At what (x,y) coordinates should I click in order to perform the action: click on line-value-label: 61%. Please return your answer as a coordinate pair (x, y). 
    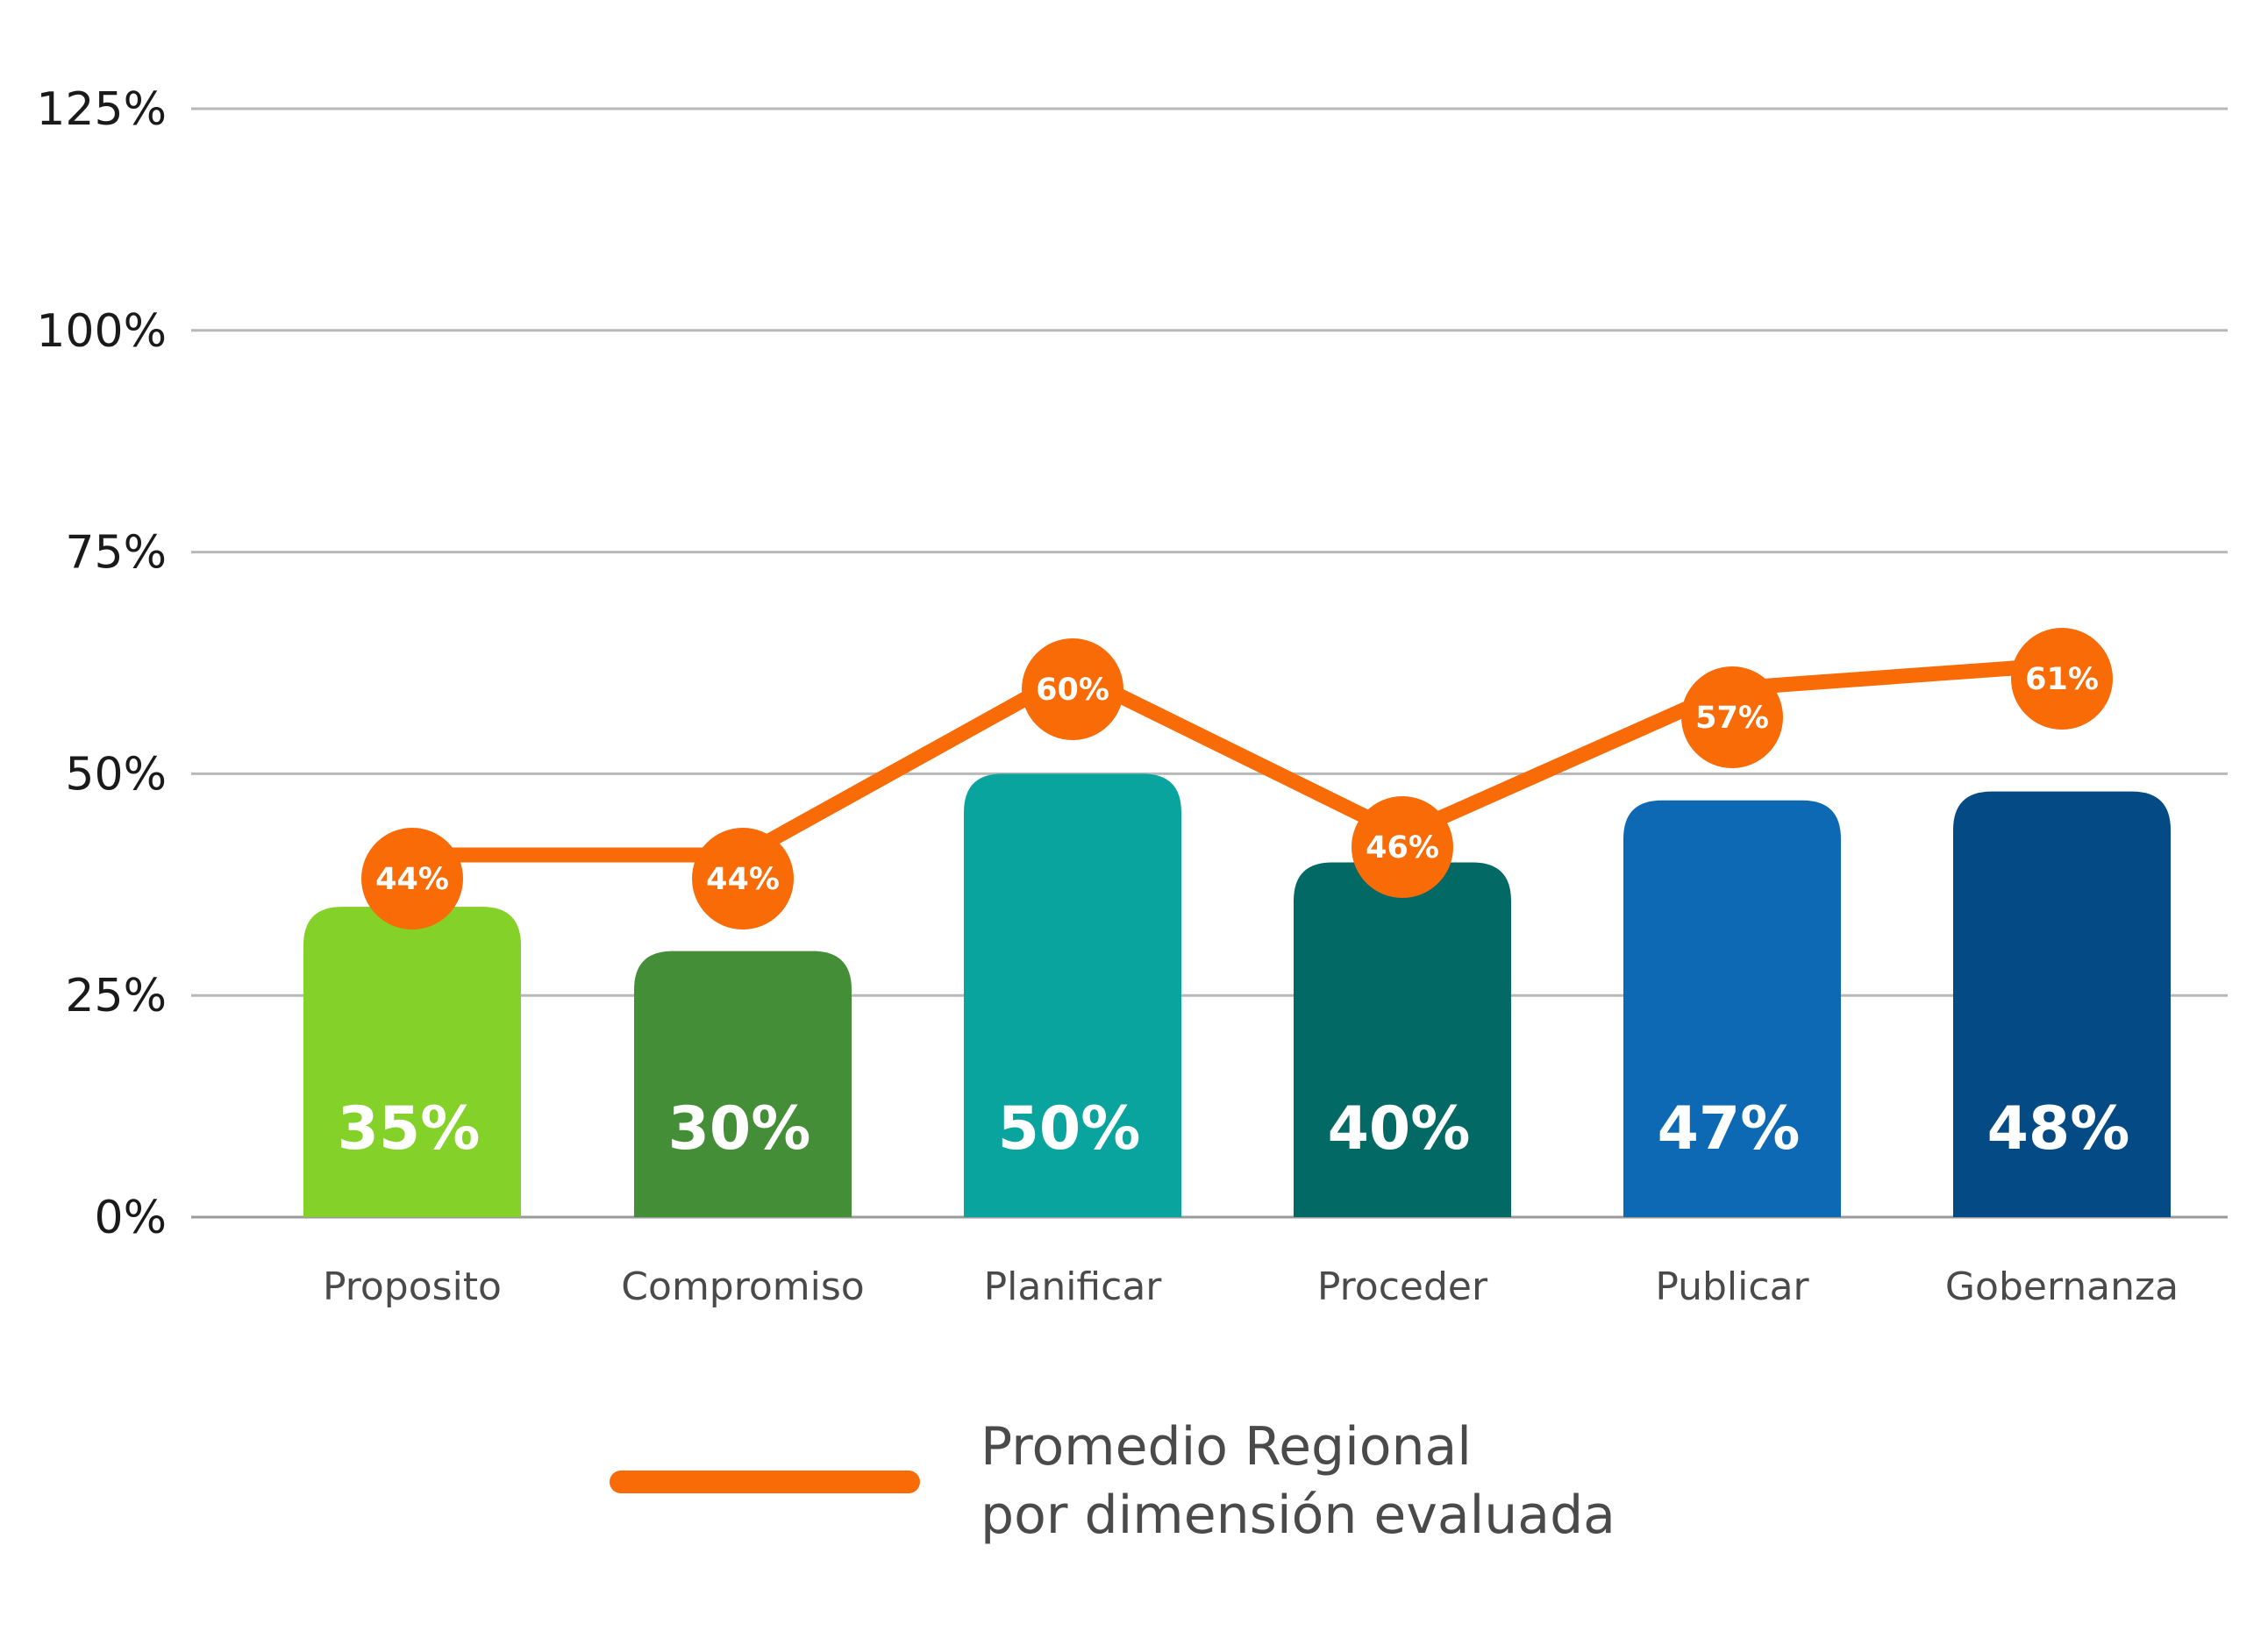
    Looking at the image, I should click on (2062, 679).